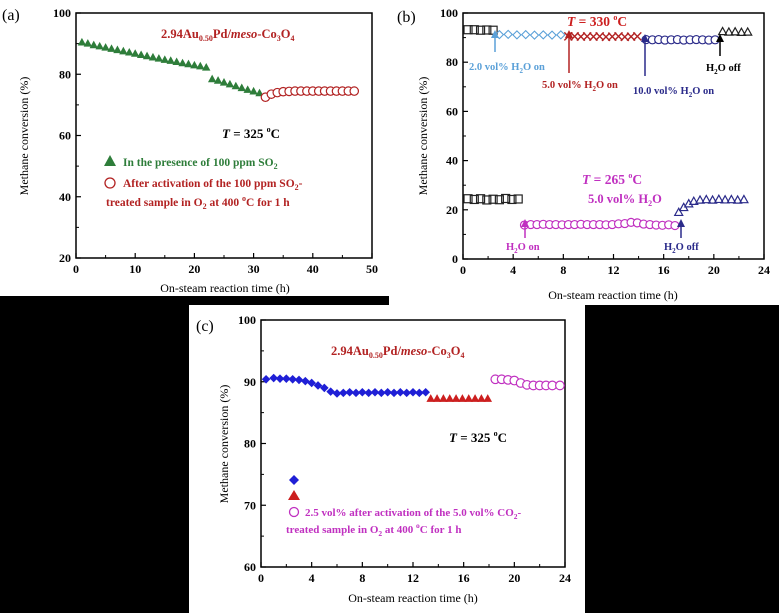  What do you see at coordinates (637, 36) in the screenshot?
I see `panel-1-series-2-point` at bounding box center [637, 36].